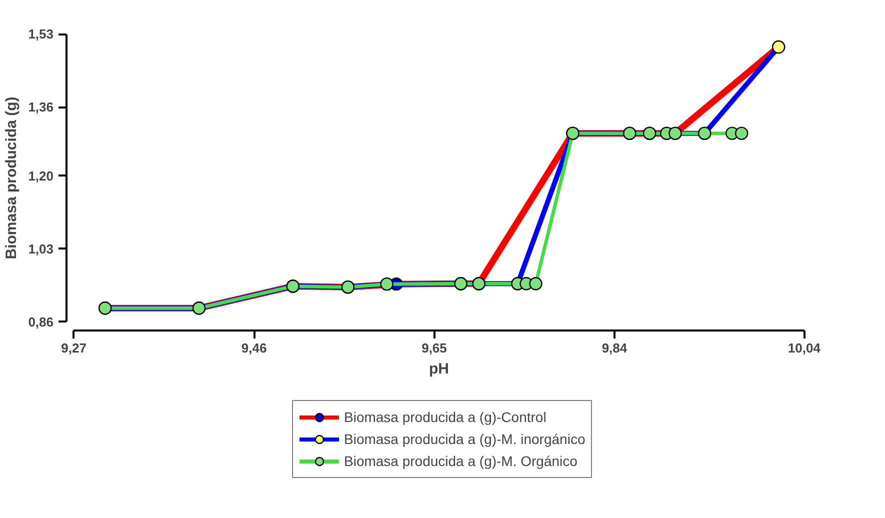 Image resolution: width=885 pixels, height=518 pixels. Describe the element at coordinates (805, 348) in the screenshot. I see `x-tick-label: 10,04` at that location.